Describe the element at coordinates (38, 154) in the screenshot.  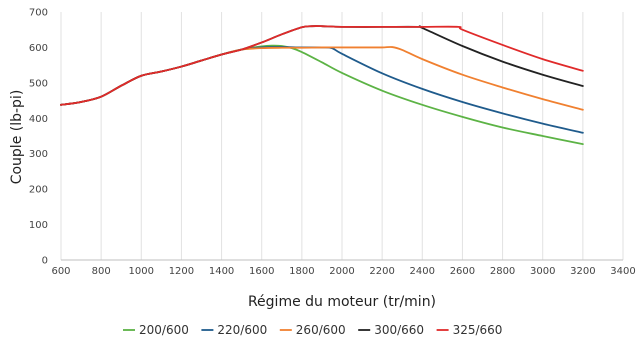
I see `y-tick-label: 300` at that location.